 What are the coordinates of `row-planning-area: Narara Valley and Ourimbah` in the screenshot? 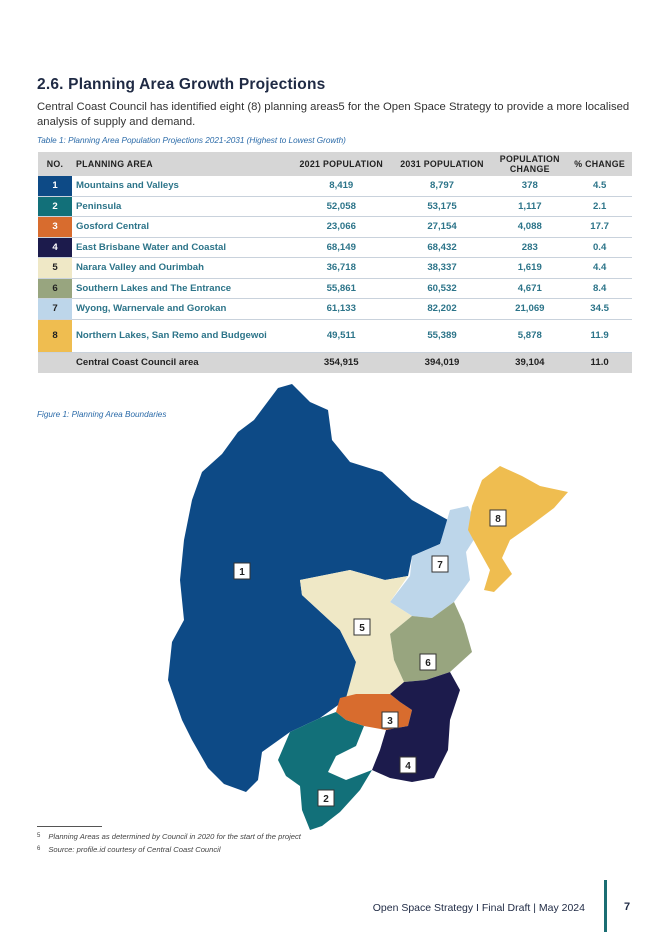 It's located at (181, 268).